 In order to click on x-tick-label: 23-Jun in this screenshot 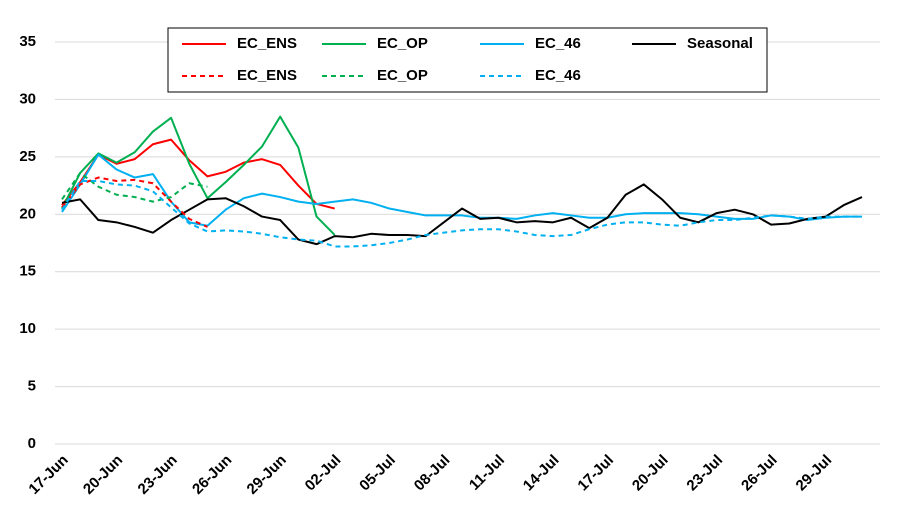, I will do `click(158, 475)`.